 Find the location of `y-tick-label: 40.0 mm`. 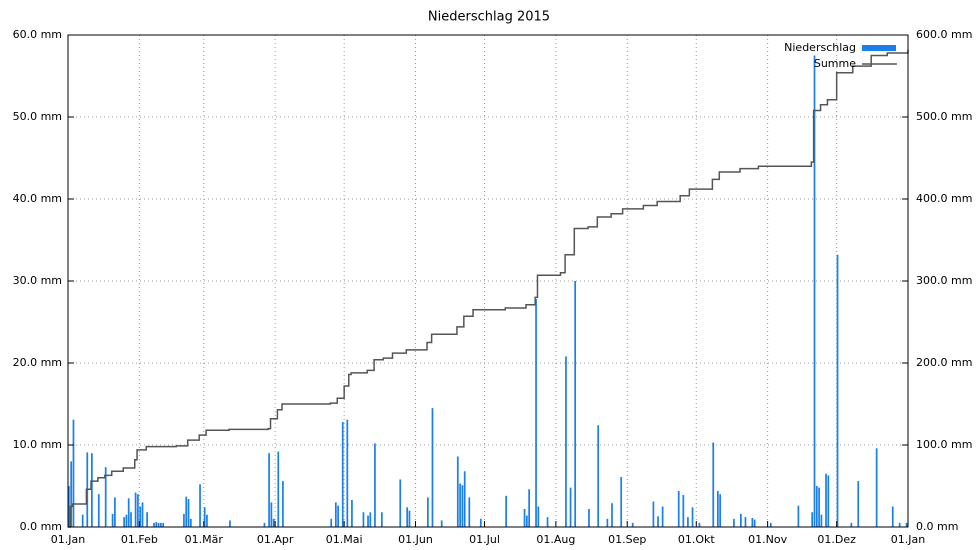

y-tick-label: 40.0 mm is located at coordinates (37, 198).